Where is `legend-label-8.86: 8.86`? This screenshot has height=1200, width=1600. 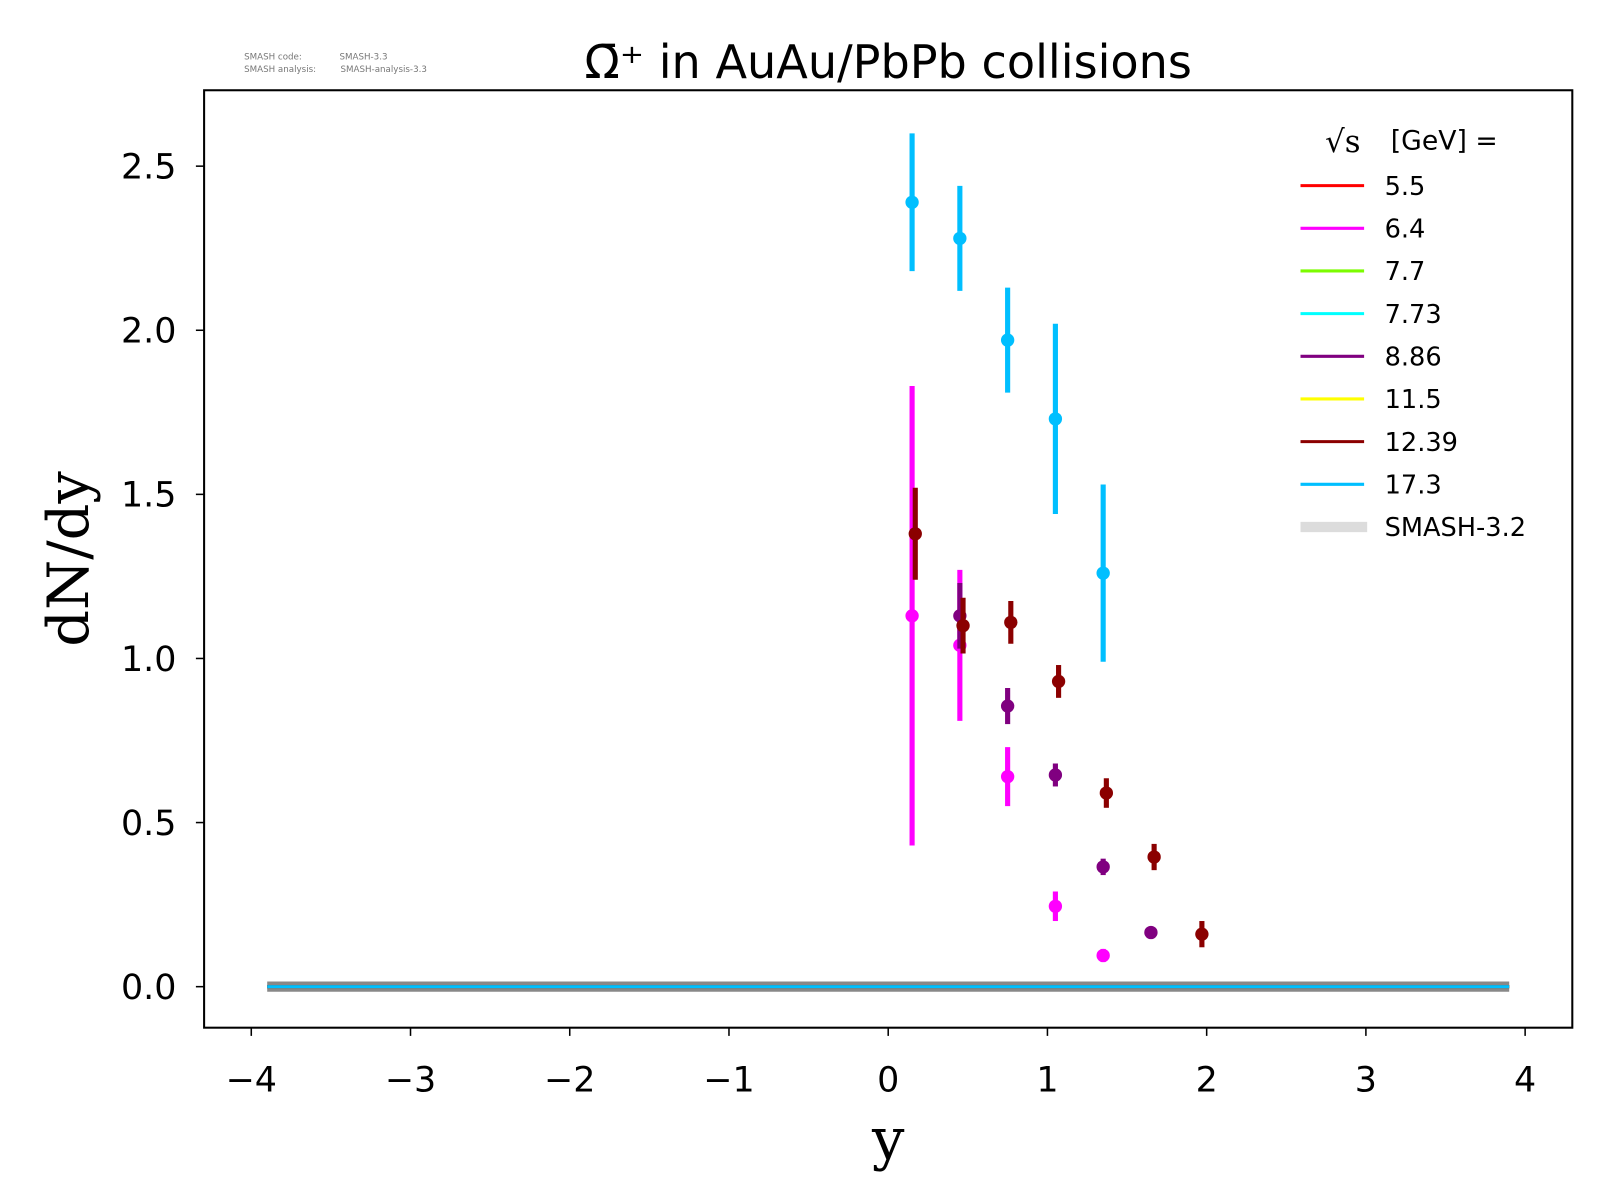
legend-label-8.86: 8.86 is located at coordinates (1413, 358).